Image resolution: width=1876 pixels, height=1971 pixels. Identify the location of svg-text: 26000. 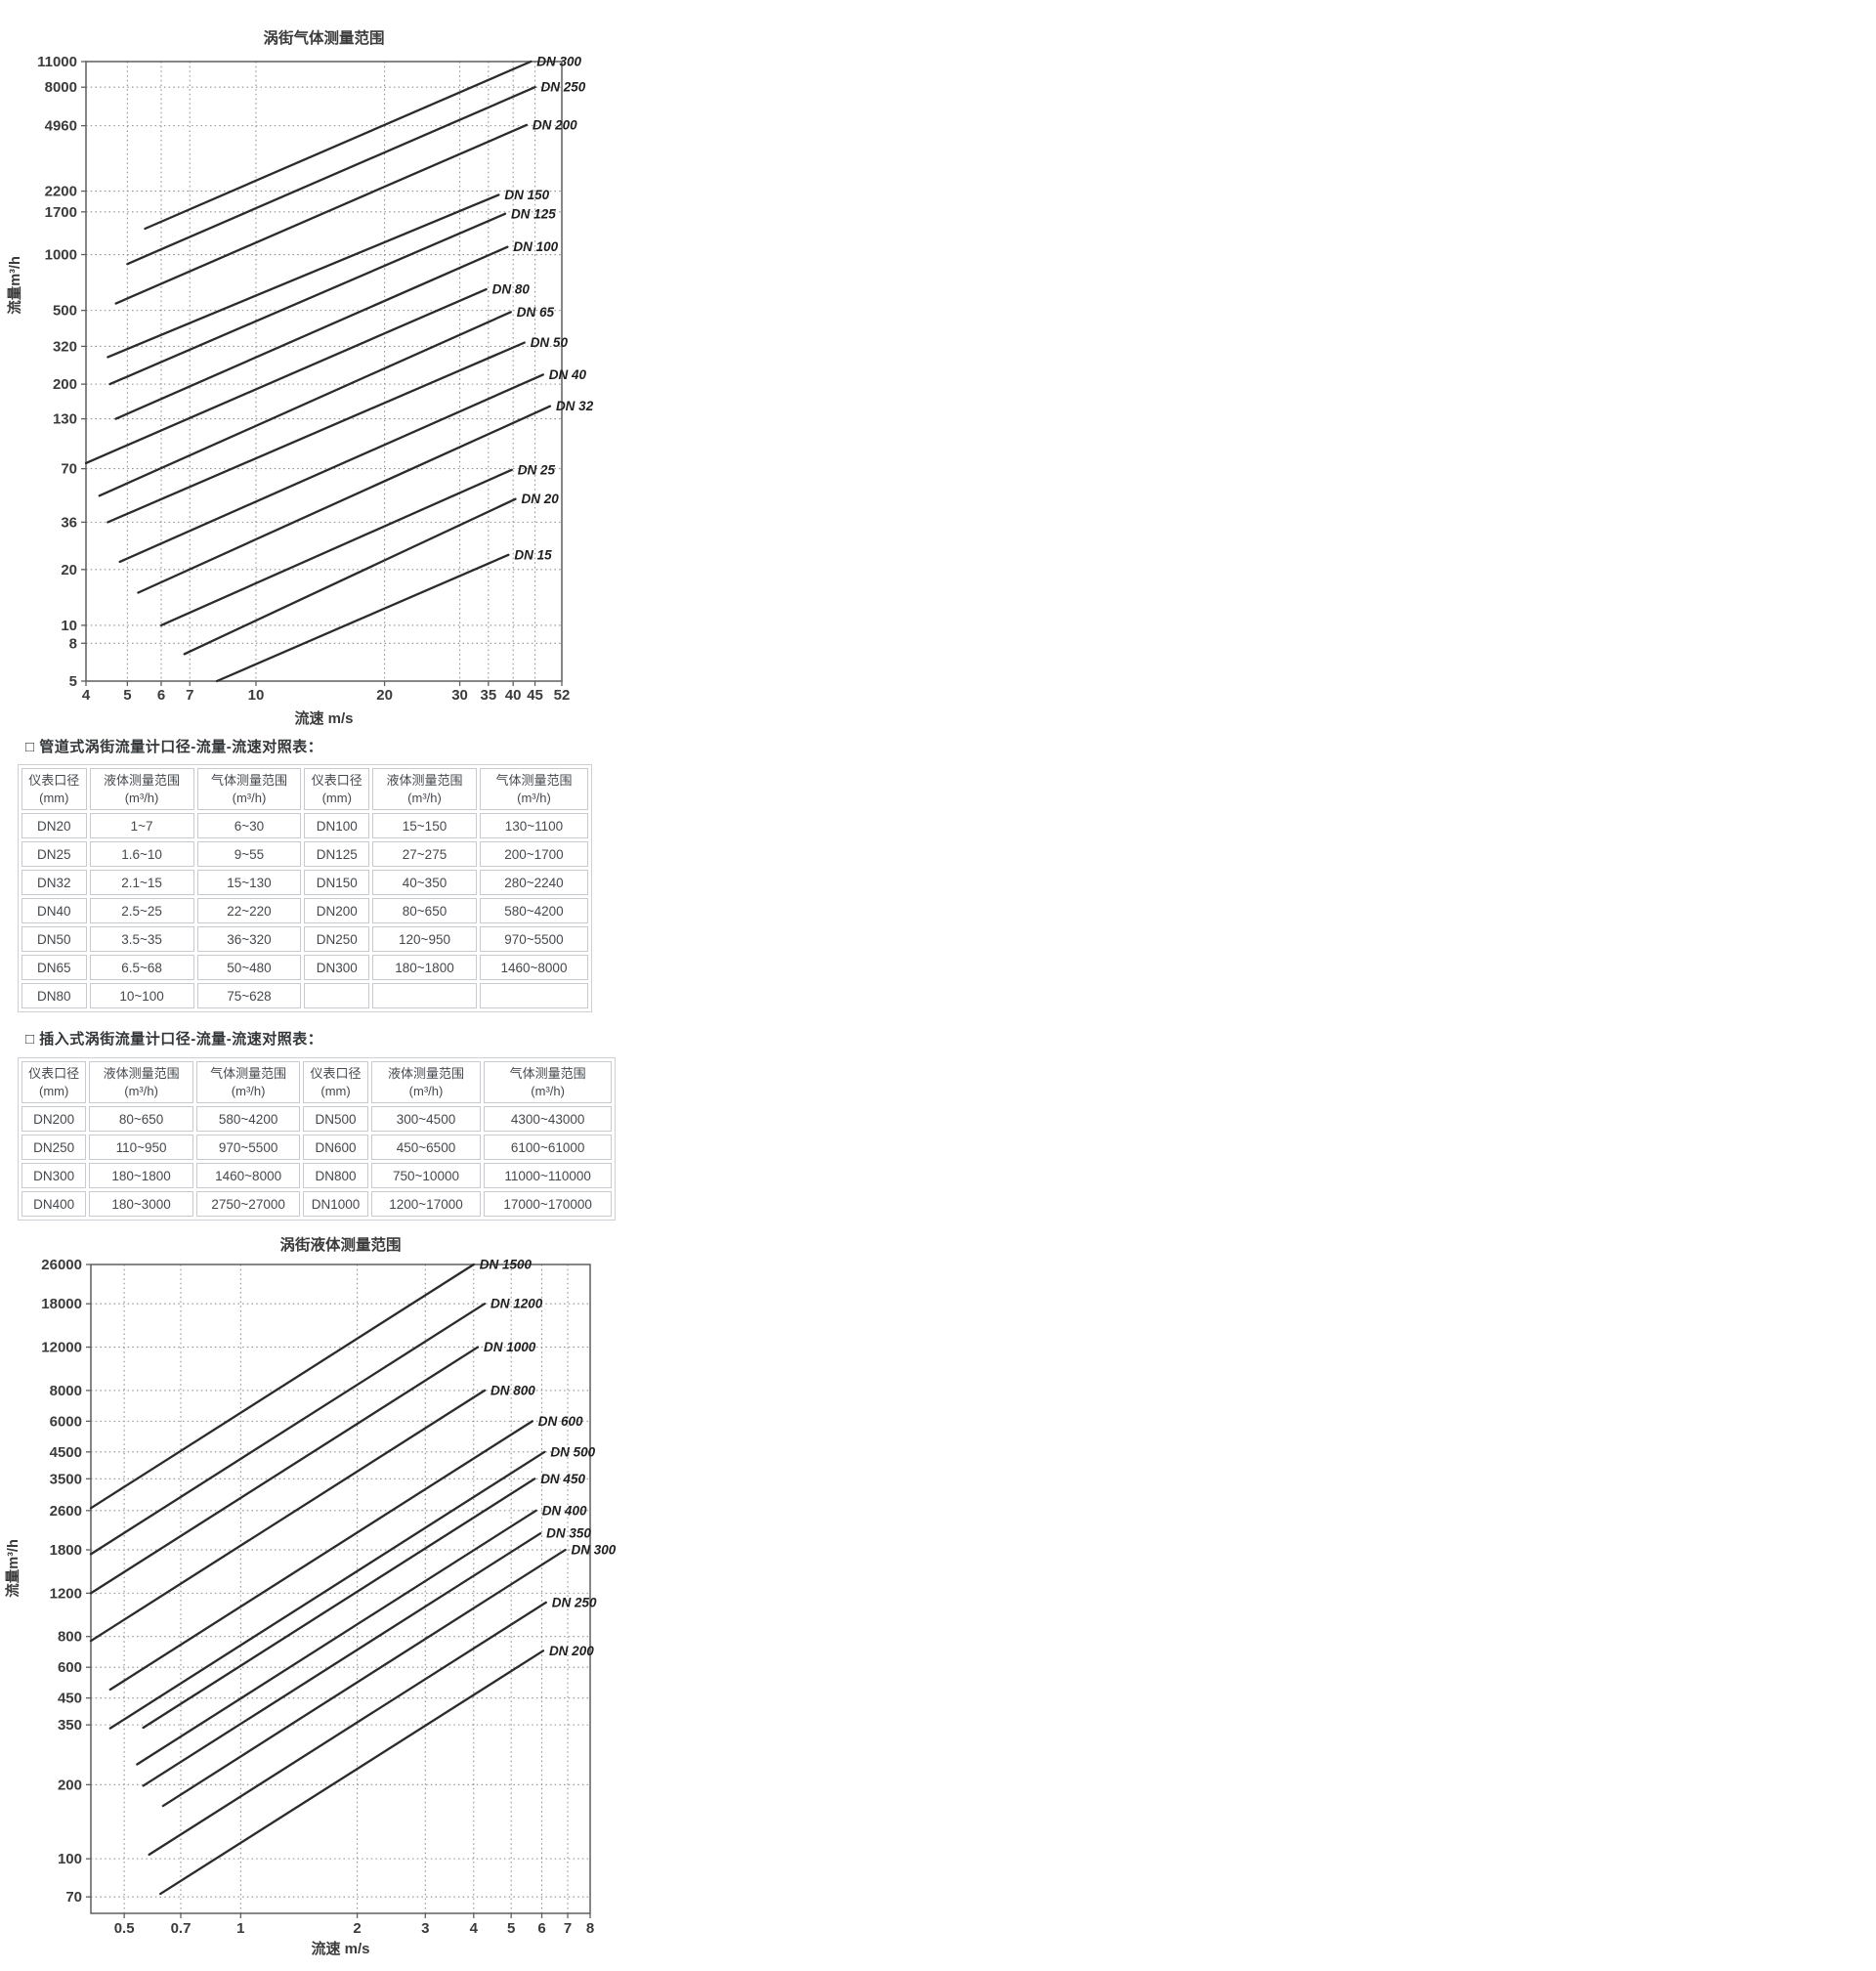
(61, 1265).